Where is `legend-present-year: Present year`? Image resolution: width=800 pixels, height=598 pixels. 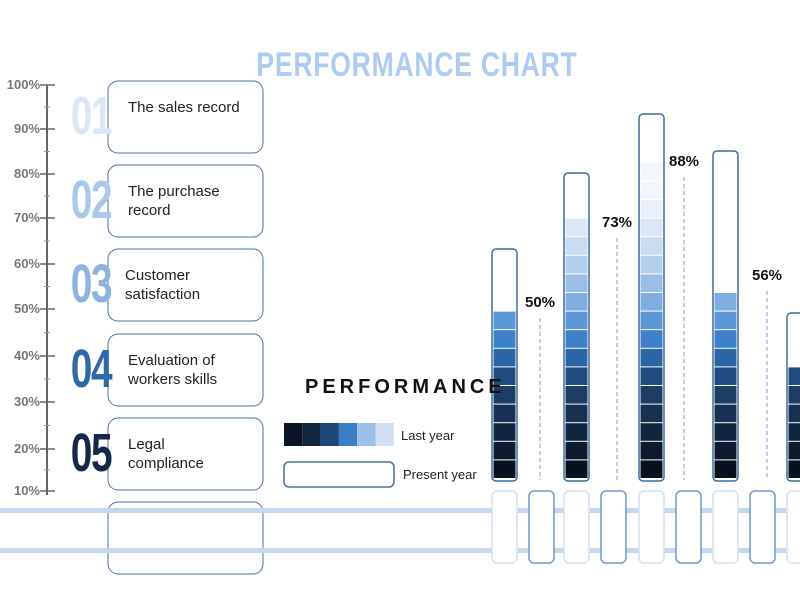 legend-present-year: Present year is located at coordinates (440, 474).